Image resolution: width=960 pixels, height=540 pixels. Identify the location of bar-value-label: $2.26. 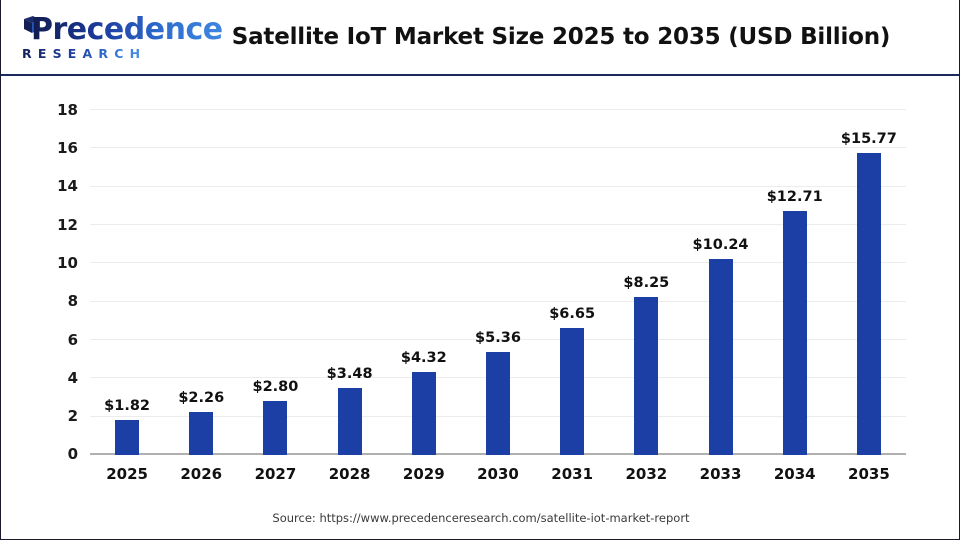
(201, 397).